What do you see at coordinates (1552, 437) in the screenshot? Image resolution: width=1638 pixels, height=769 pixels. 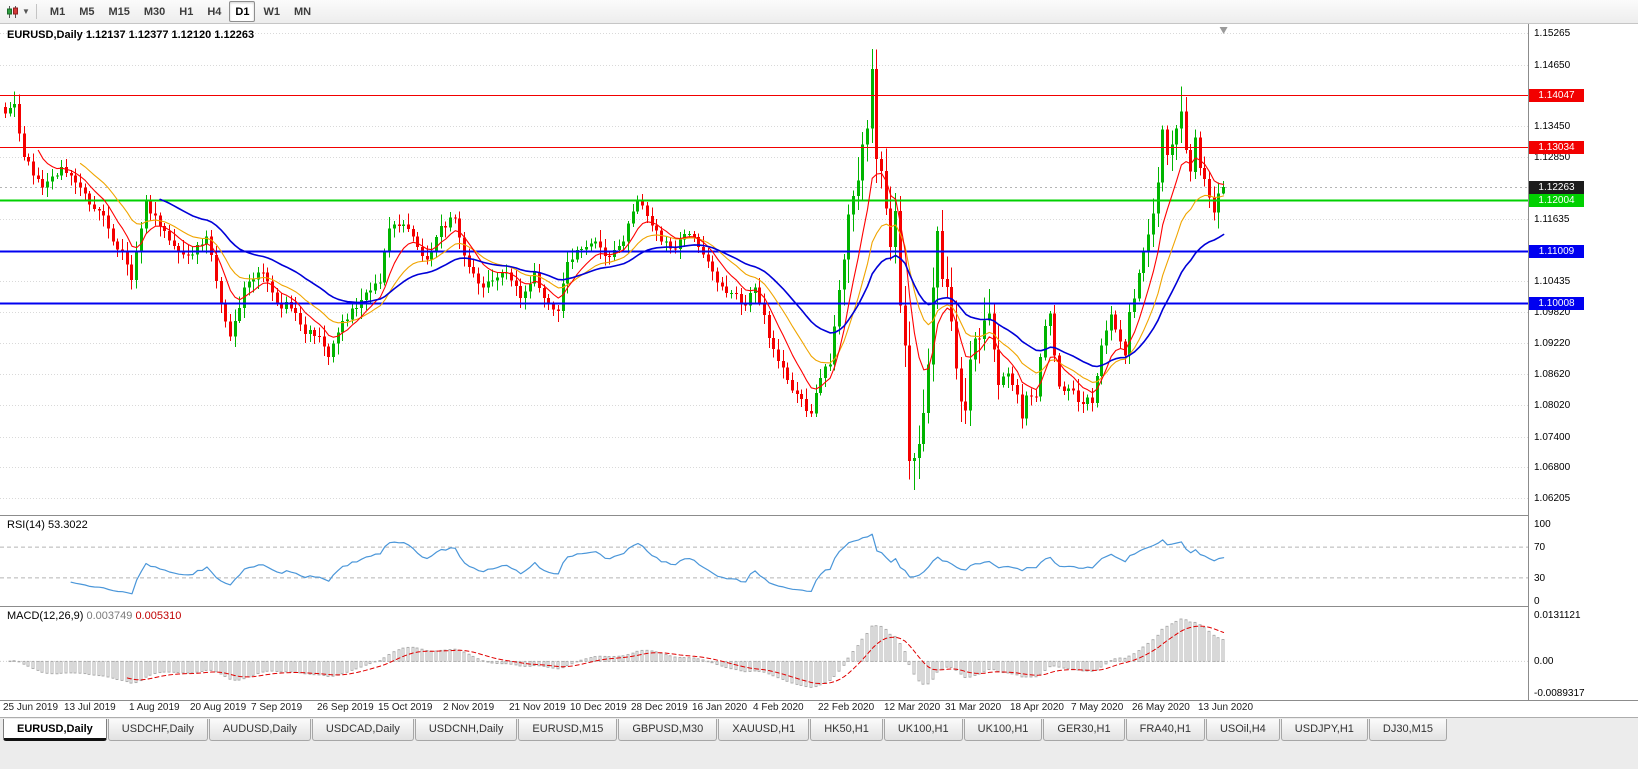 I see `price-axis-label: 1.07400` at bounding box center [1552, 437].